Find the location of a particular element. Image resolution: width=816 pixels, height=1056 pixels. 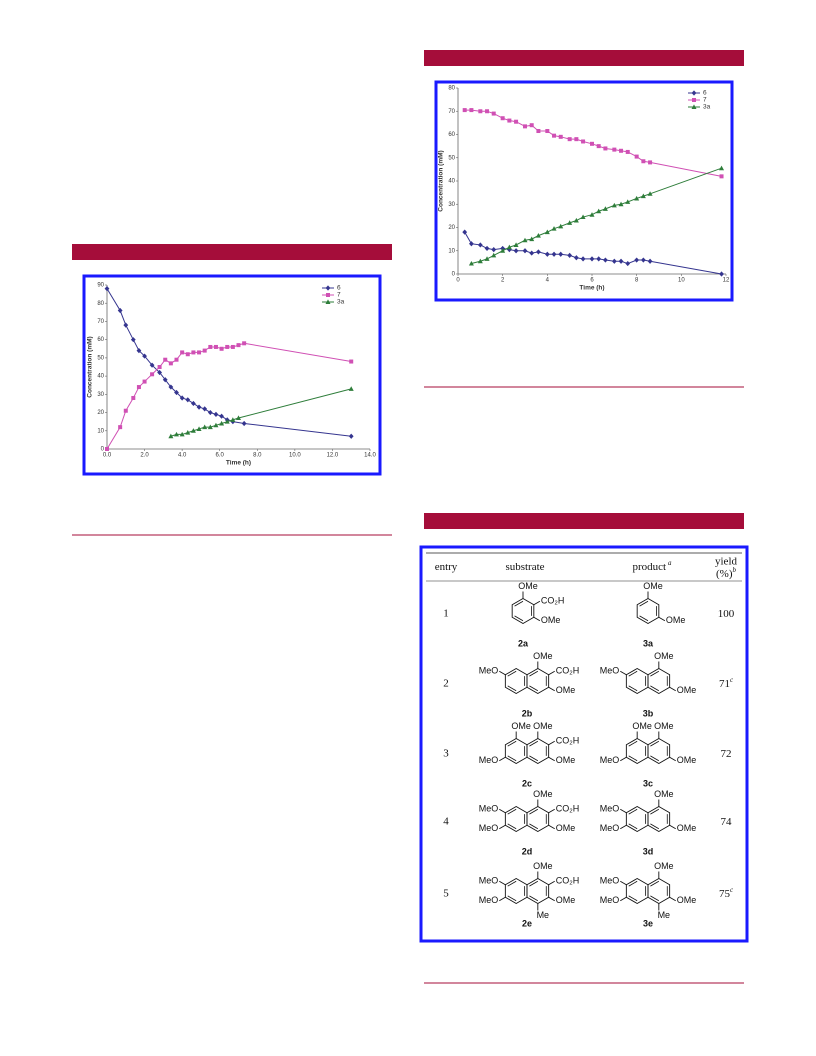

yield-cell: 100 is located at coordinates (726, 614).